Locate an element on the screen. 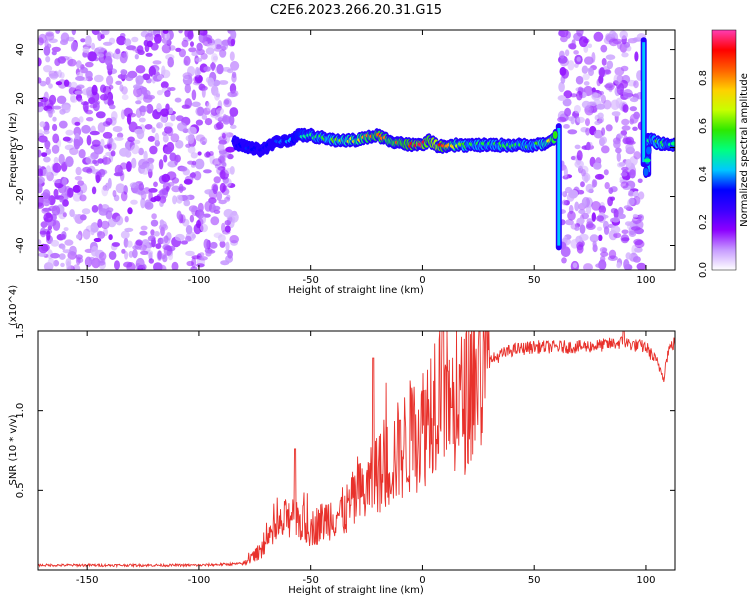 Image resolution: width=750 pixels, height=600 pixels. y-tick-label: -40 is located at coordinates (20, 245).